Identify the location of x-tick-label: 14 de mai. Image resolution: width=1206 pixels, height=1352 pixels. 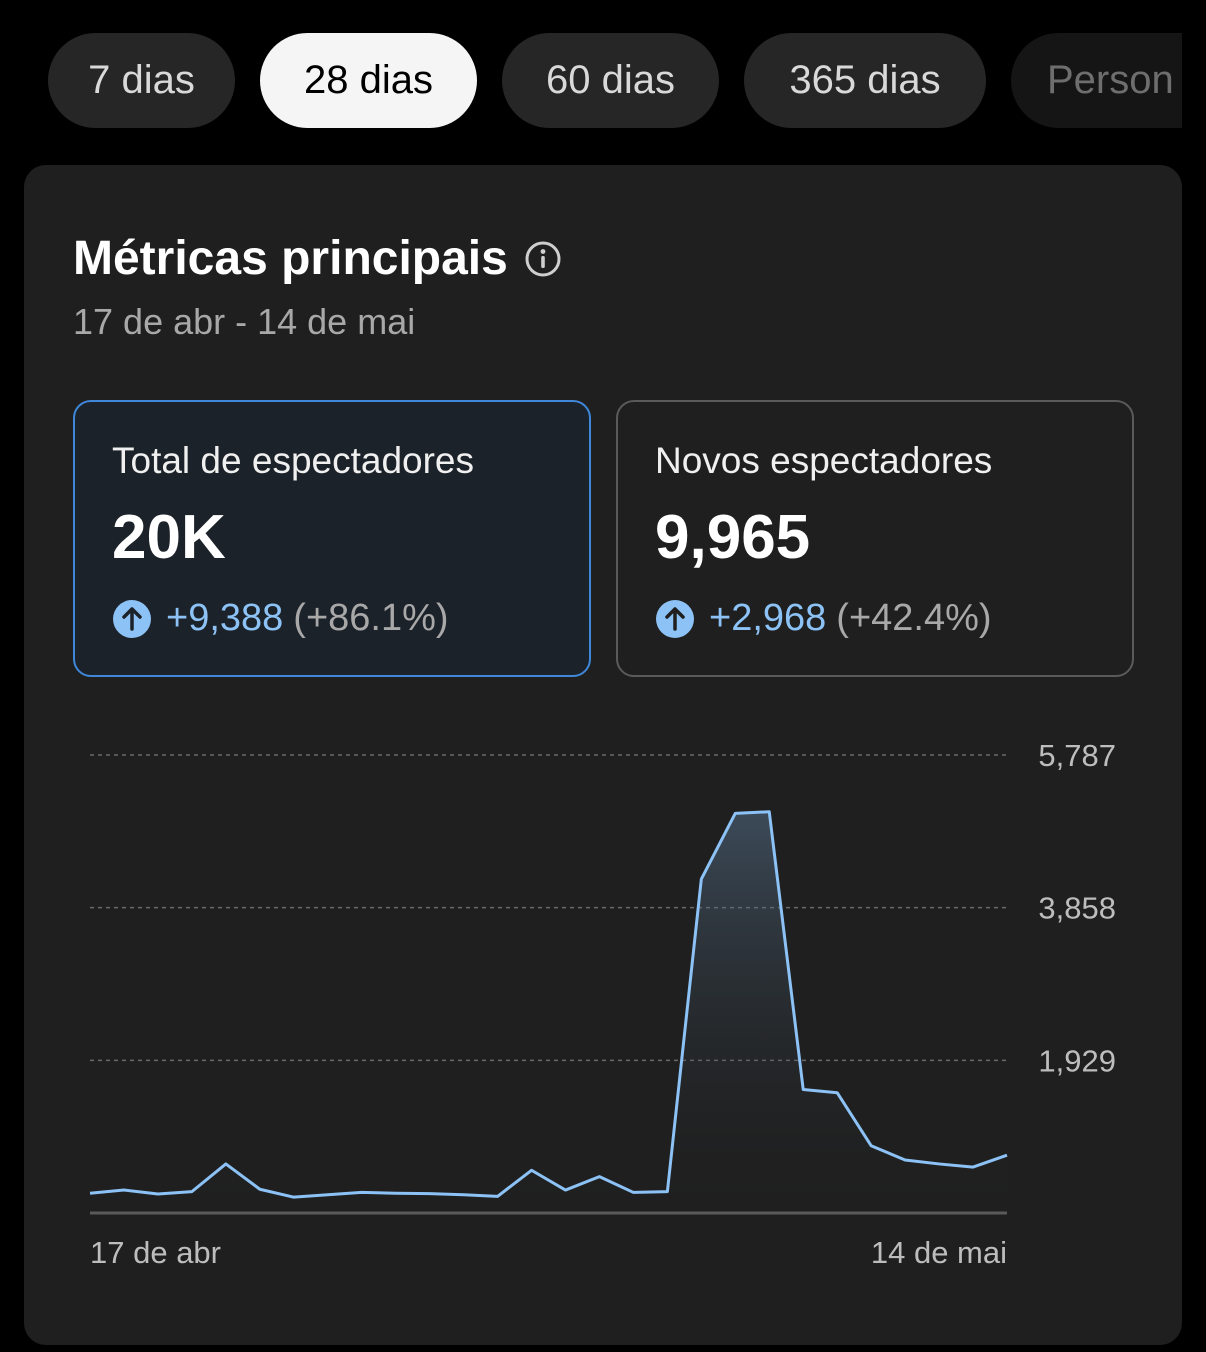
(939, 1252).